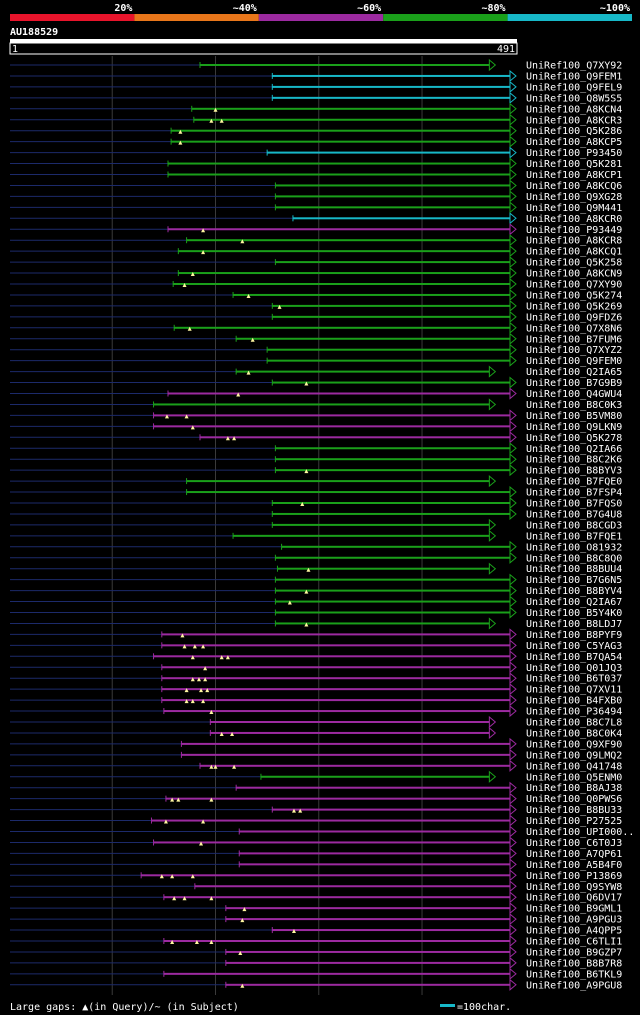  Describe the element at coordinates (574, 799) in the screenshot. I see `hit-label: UniRef100_Q0PWS6` at that location.